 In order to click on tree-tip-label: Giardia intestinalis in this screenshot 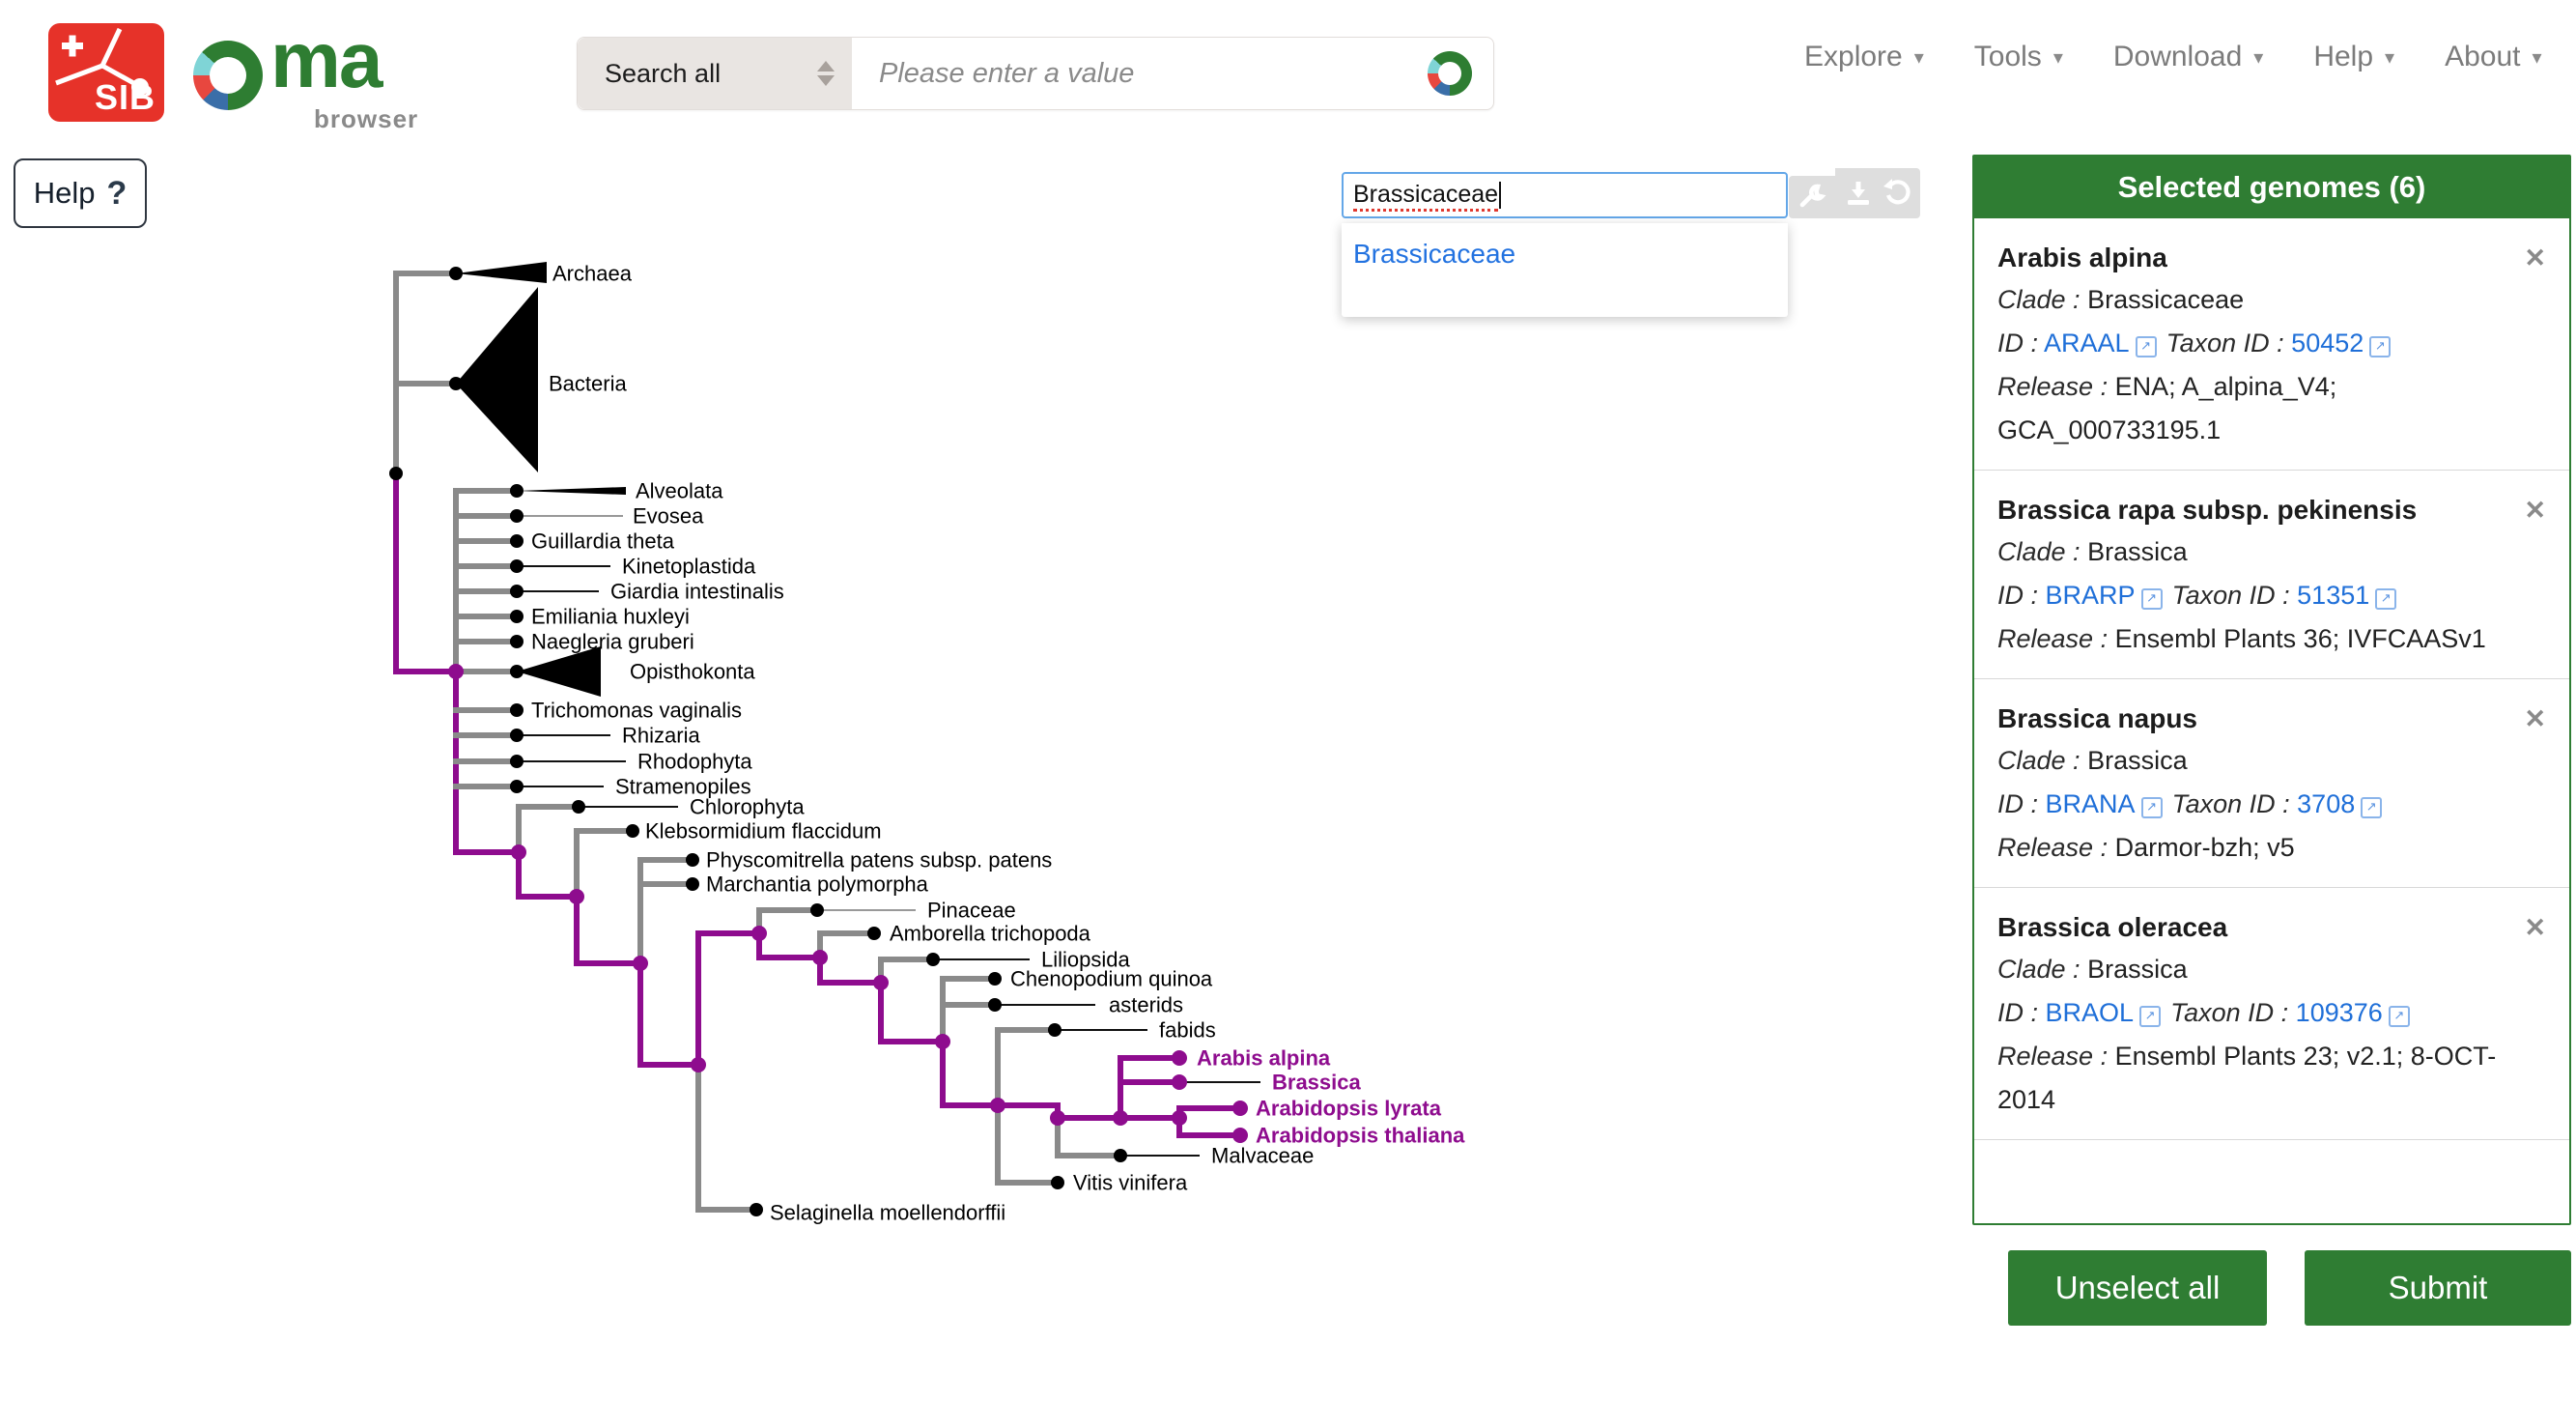, I will do `click(697, 592)`.